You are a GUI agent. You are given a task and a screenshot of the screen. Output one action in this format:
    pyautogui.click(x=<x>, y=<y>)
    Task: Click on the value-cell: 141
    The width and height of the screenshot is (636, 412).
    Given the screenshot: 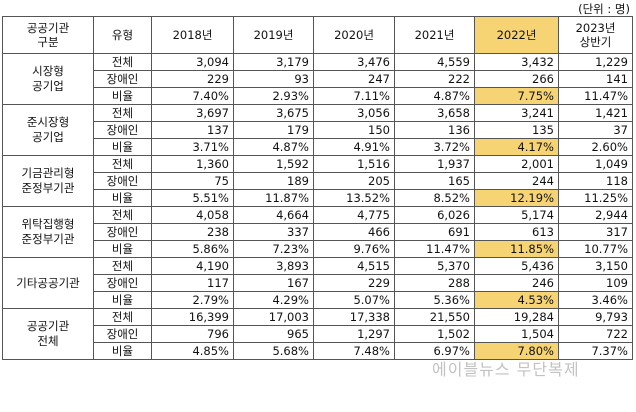 What is the action you would take?
    pyautogui.click(x=595, y=79)
    